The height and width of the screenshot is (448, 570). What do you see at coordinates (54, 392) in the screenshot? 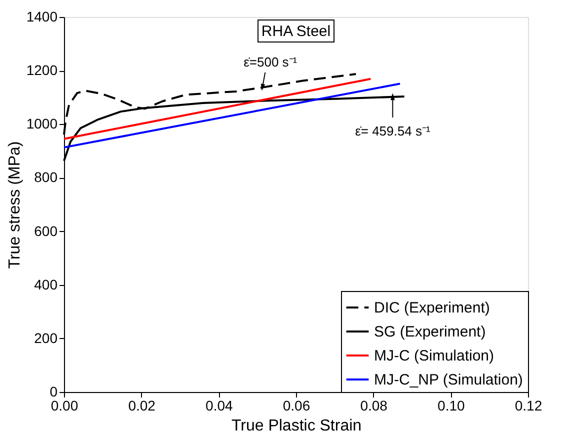
I see `y-tick-label: 0` at bounding box center [54, 392].